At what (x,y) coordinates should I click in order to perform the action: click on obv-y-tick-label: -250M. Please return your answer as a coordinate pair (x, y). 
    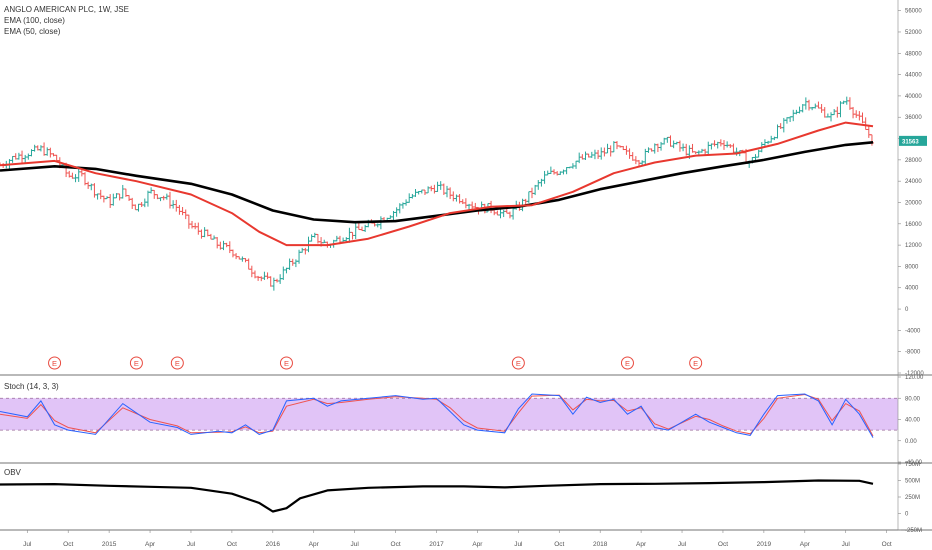
    Looking at the image, I should click on (913, 531).